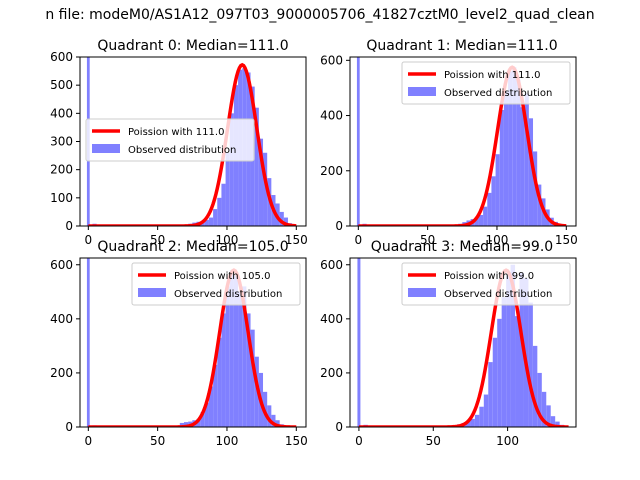 The image size is (640, 480). I want to click on quadrant-2-title: Quadrant 2: Median=105.0, so click(192, 247).